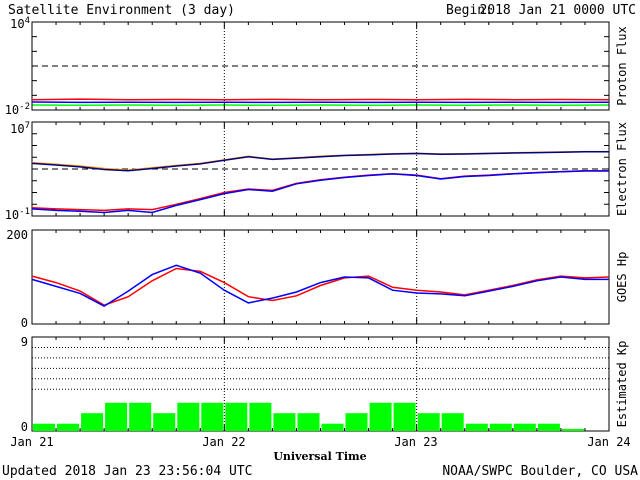  Describe the element at coordinates (557, 10) in the screenshot. I see `begin-value: 2018 Jan 21 0000 UTC` at that location.